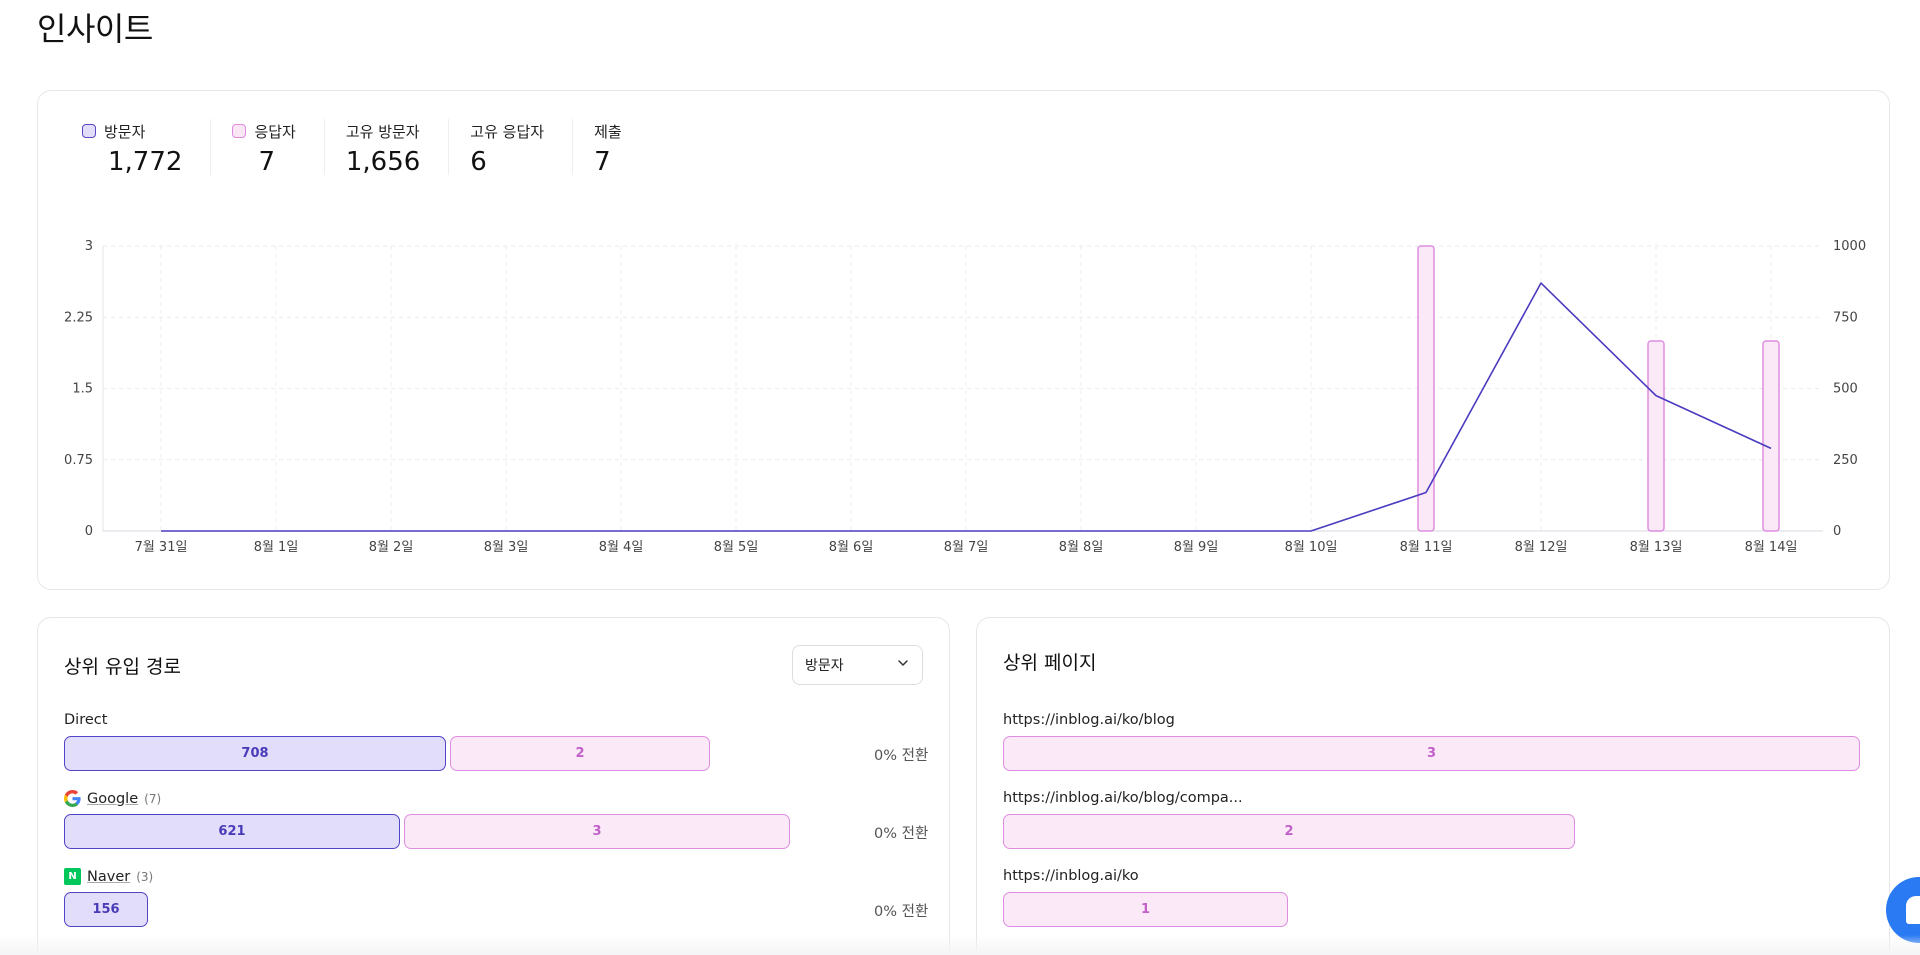  What do you see at coordinates (72, 798) in the screenshot?
I see `google-icon` at bounding box center [72, 798].